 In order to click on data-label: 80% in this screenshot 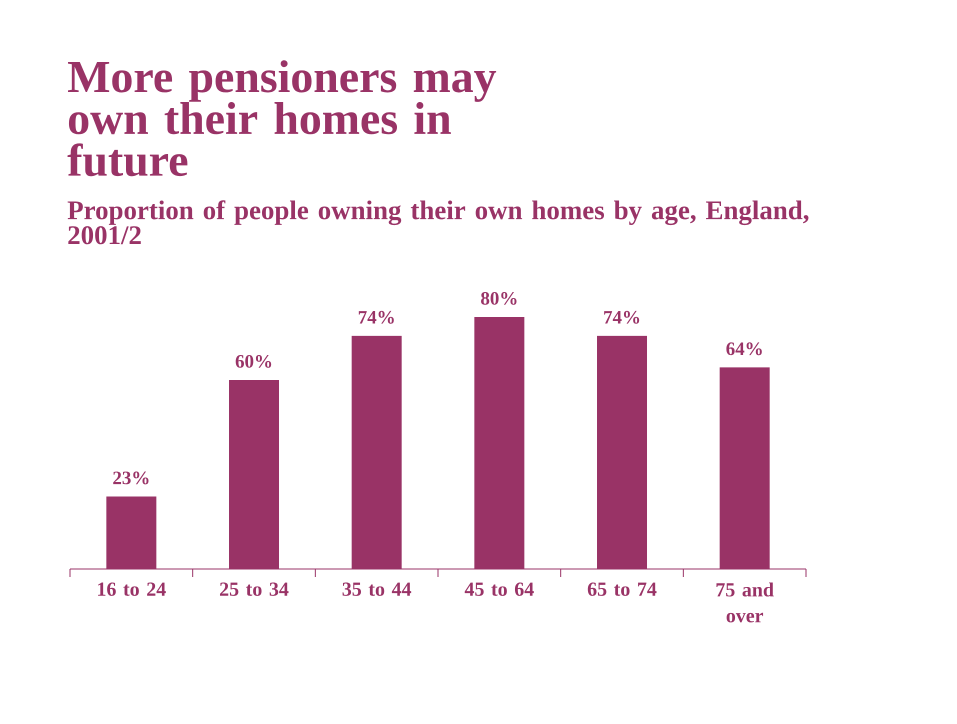, I will do `click(498, 298)`.